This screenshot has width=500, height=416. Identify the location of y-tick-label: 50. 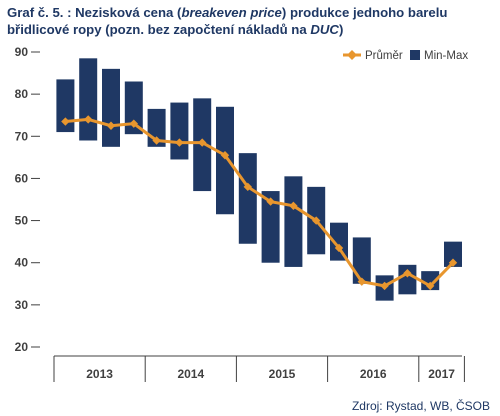
(22, 221).